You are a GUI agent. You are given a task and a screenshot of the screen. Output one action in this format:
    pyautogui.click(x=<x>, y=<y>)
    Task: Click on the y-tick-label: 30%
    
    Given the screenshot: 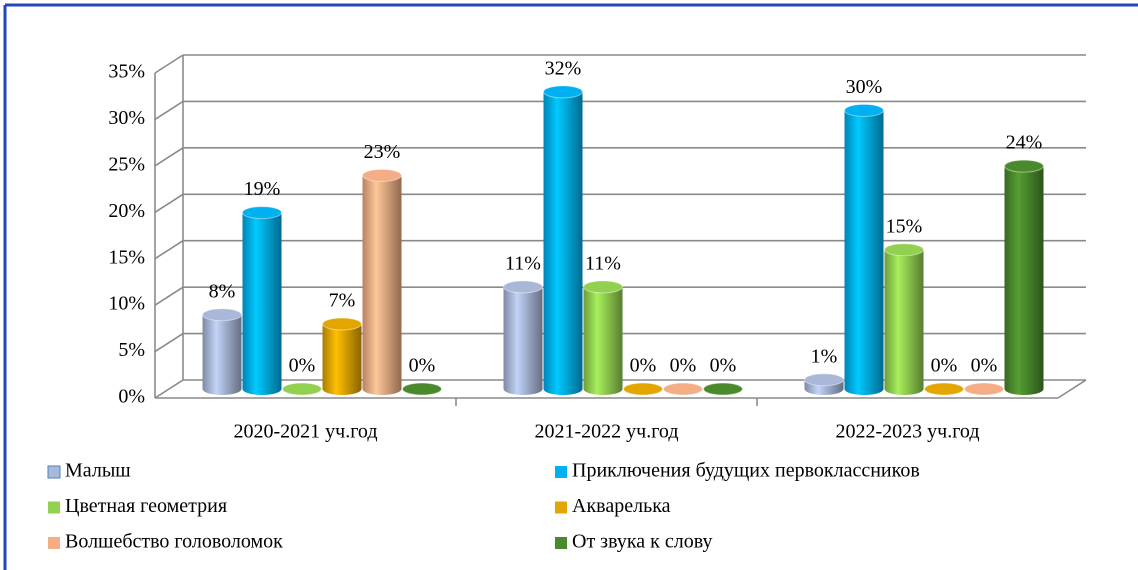 What is the action you would take?
    pyautogui.click(x=126, y=118)
    